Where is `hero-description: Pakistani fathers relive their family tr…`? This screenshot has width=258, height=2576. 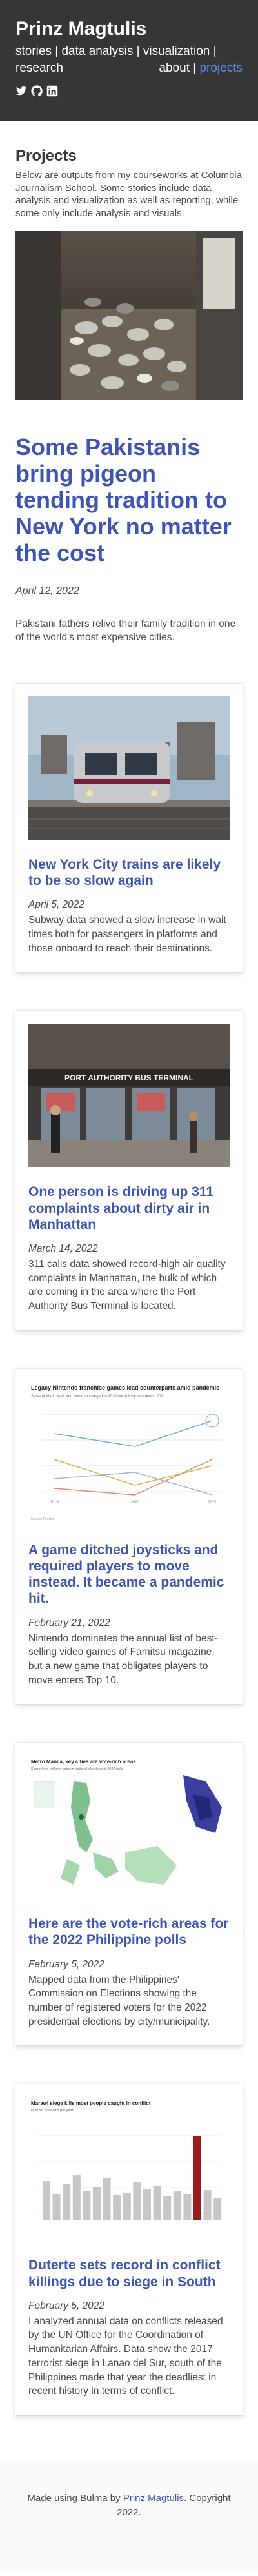
hero-description: Pakistani fathers relive their family tr… is located at coordinates (126, 631).